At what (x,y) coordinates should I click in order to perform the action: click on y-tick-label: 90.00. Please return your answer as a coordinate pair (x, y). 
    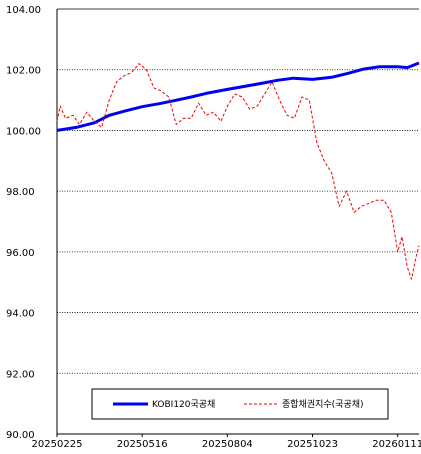
    Looking at the image, I should click on (20, 435).